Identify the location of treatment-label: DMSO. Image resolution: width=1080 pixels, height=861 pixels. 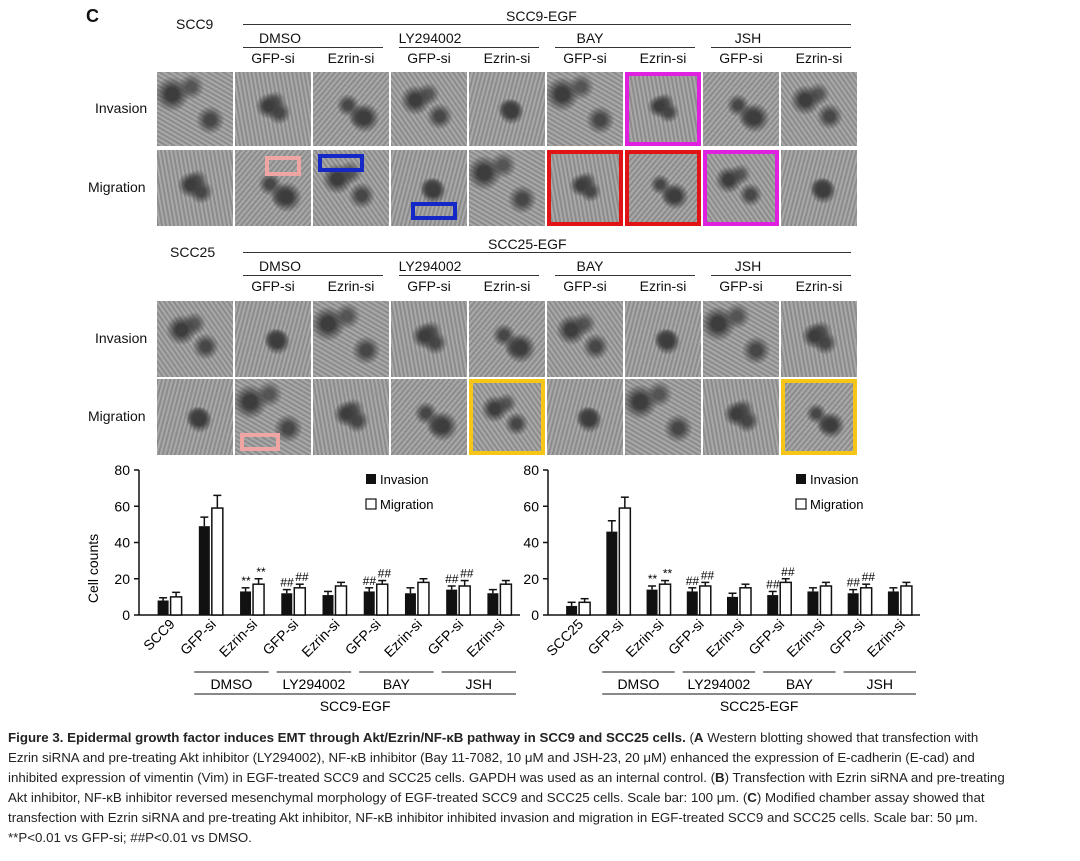
(280, 266).